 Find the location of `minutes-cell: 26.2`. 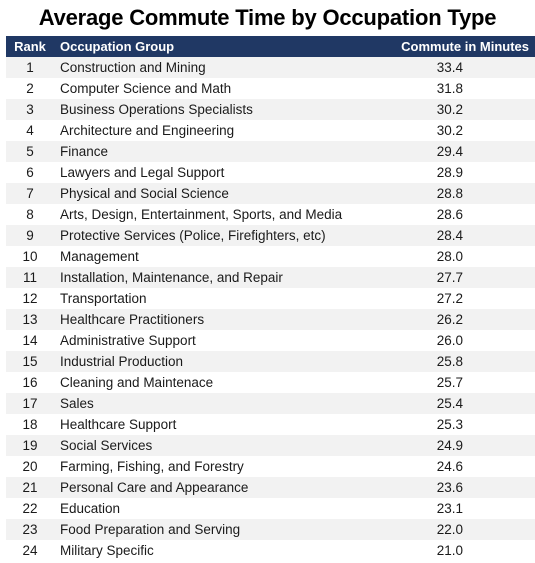

minutes-cell: 26.2 is located at coordinates (449, 319).